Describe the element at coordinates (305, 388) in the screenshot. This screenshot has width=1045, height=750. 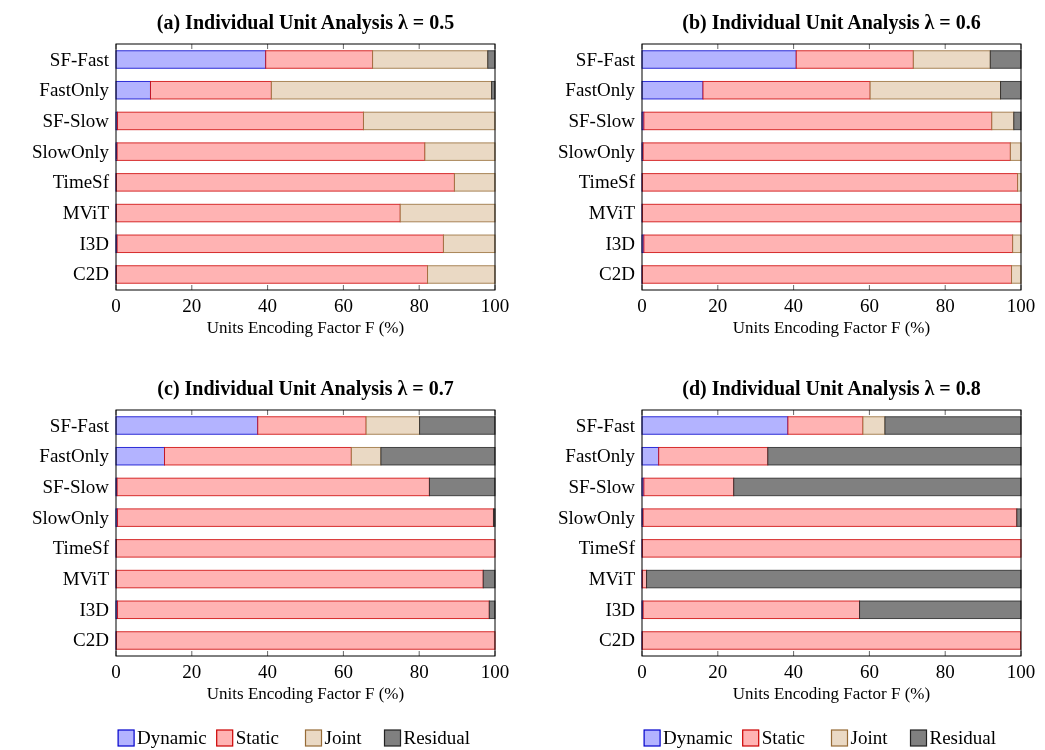
I see `chart-title: (c) Individual Unit Analysis λ = 0.7` at that location.